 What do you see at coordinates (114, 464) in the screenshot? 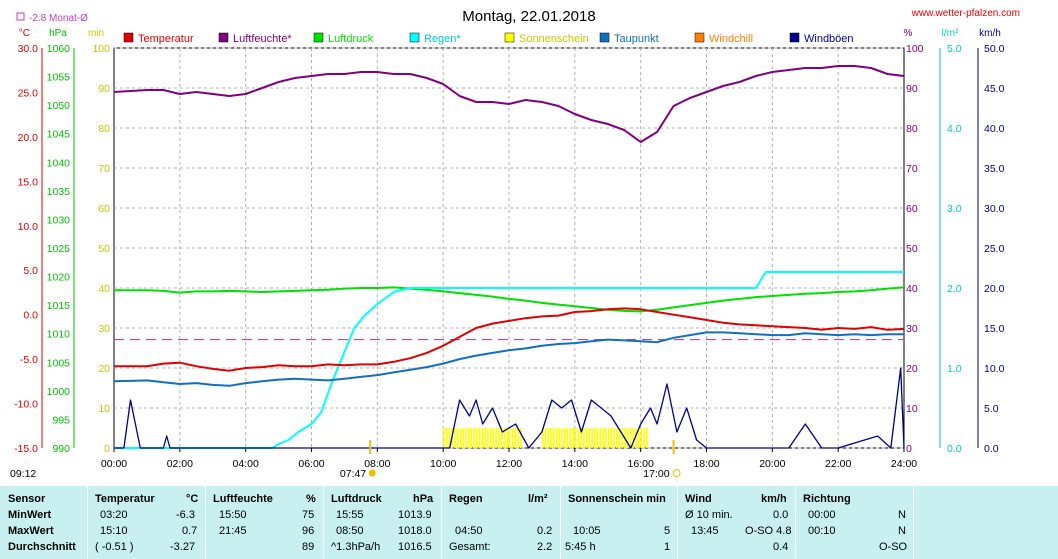
I see `x-tick-label: 00:00` at bounding box center [114, 464].